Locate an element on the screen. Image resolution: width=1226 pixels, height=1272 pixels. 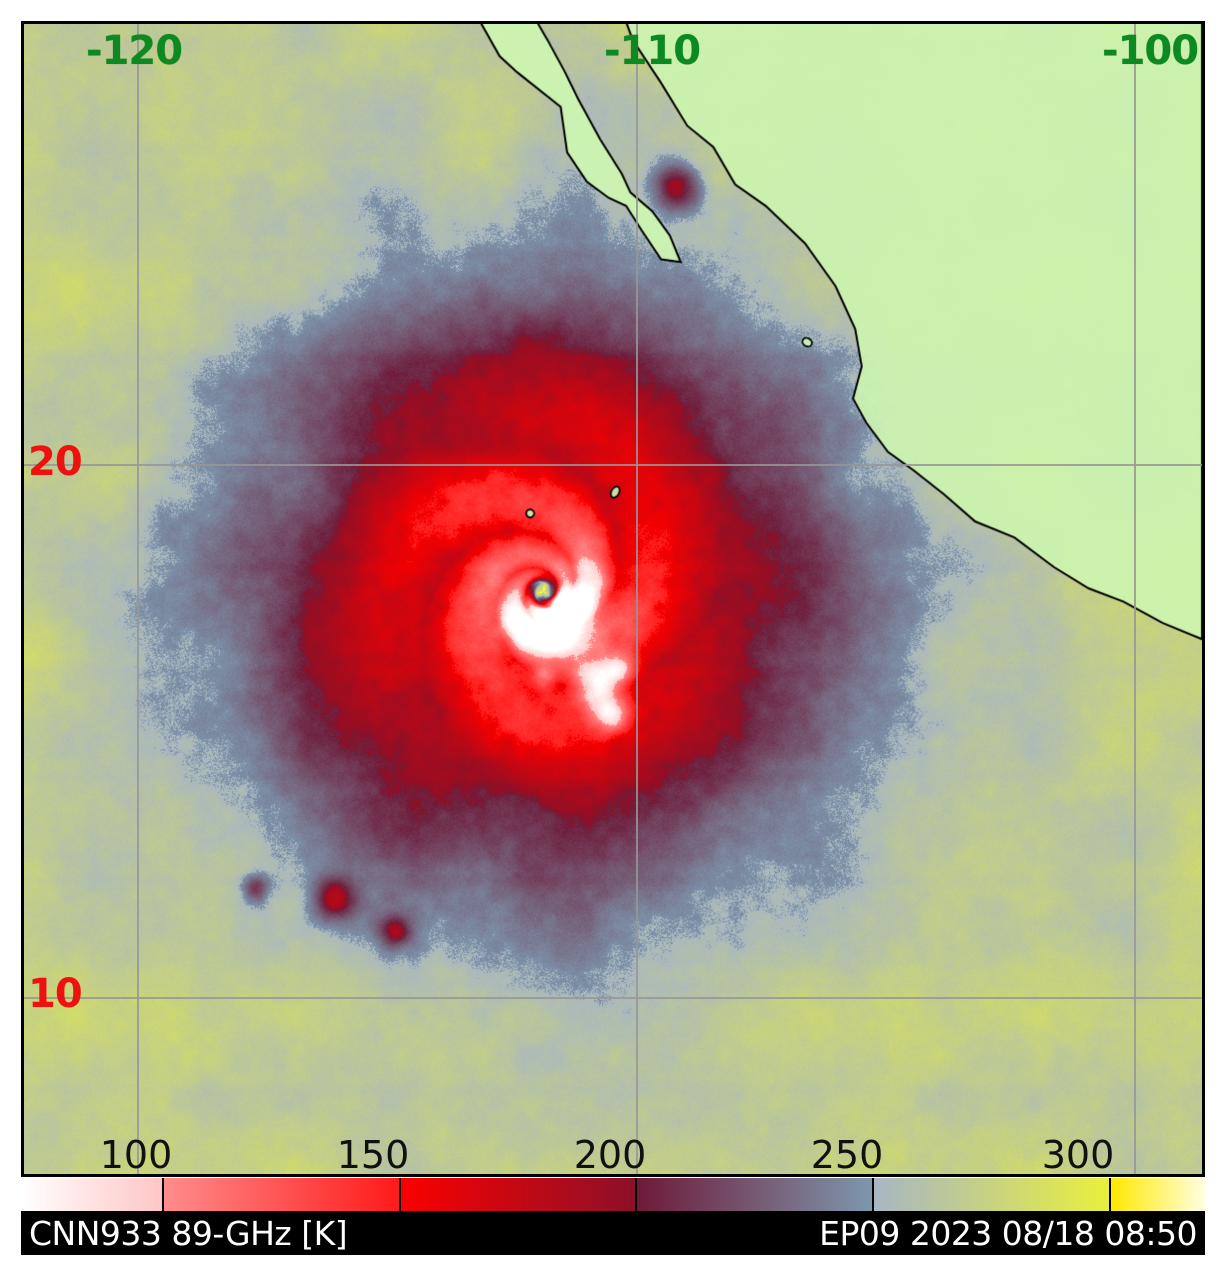
colorbar-tick-150: 150 is located at coordinates (373, 1155).